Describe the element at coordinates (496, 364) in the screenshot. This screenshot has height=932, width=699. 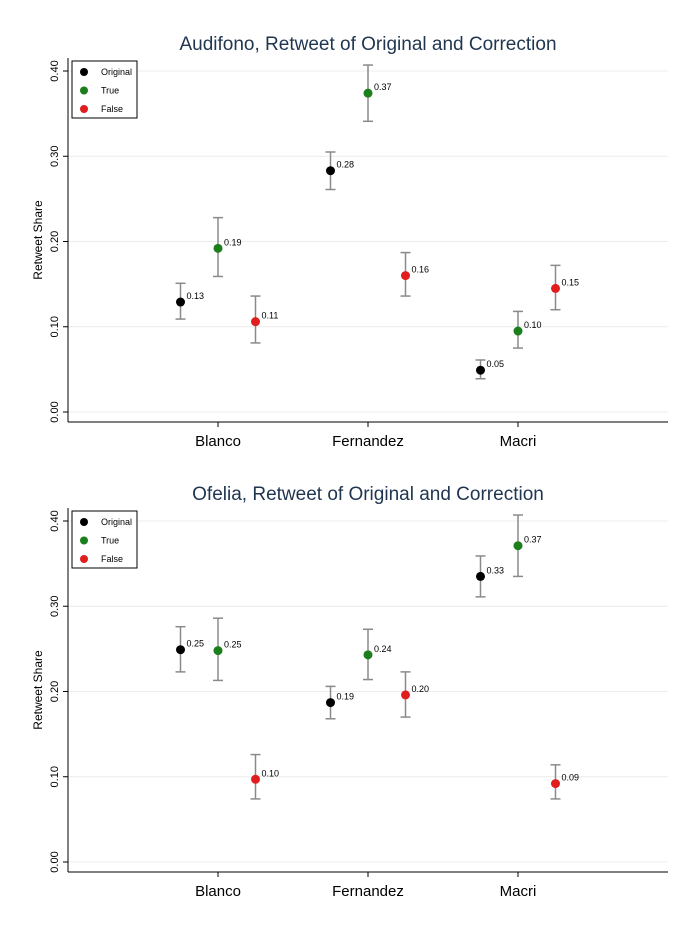
I see `data-label: 0.05` at that location.